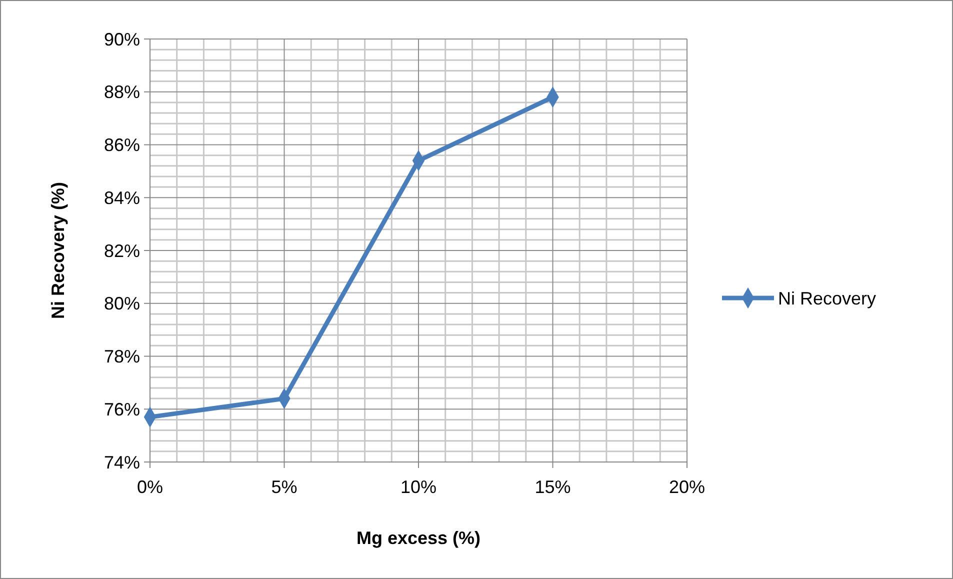 The height and width of the screenshot is (579, 953). I want to click on y-tick-label: 90%, so click(122, 39).